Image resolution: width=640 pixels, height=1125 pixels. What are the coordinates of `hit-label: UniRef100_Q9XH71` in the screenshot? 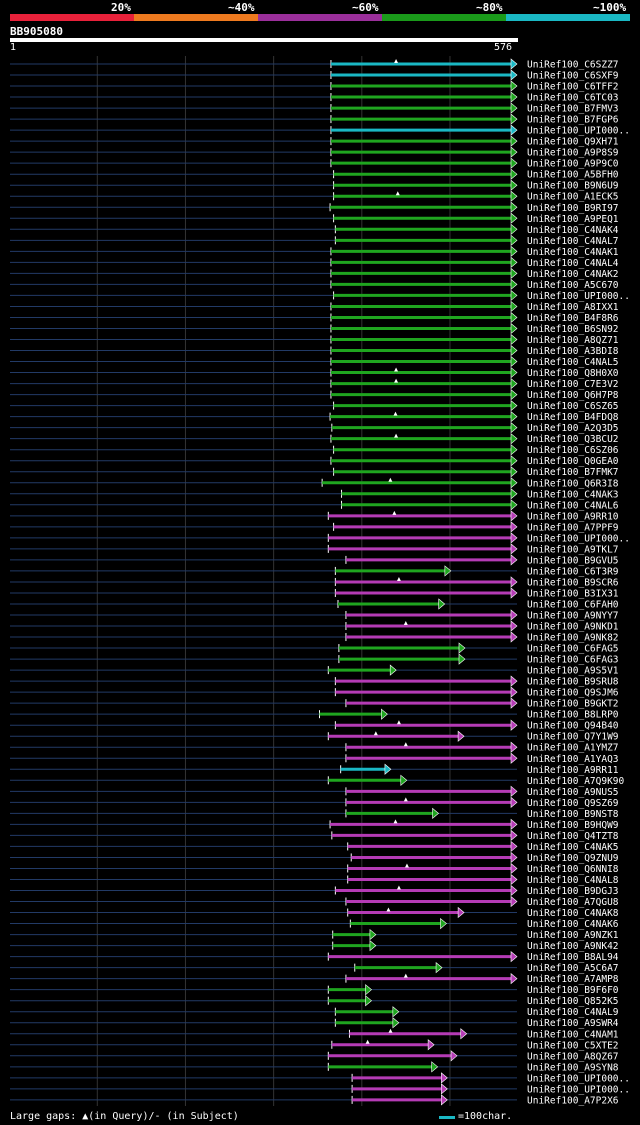 It's located at (573, 142).